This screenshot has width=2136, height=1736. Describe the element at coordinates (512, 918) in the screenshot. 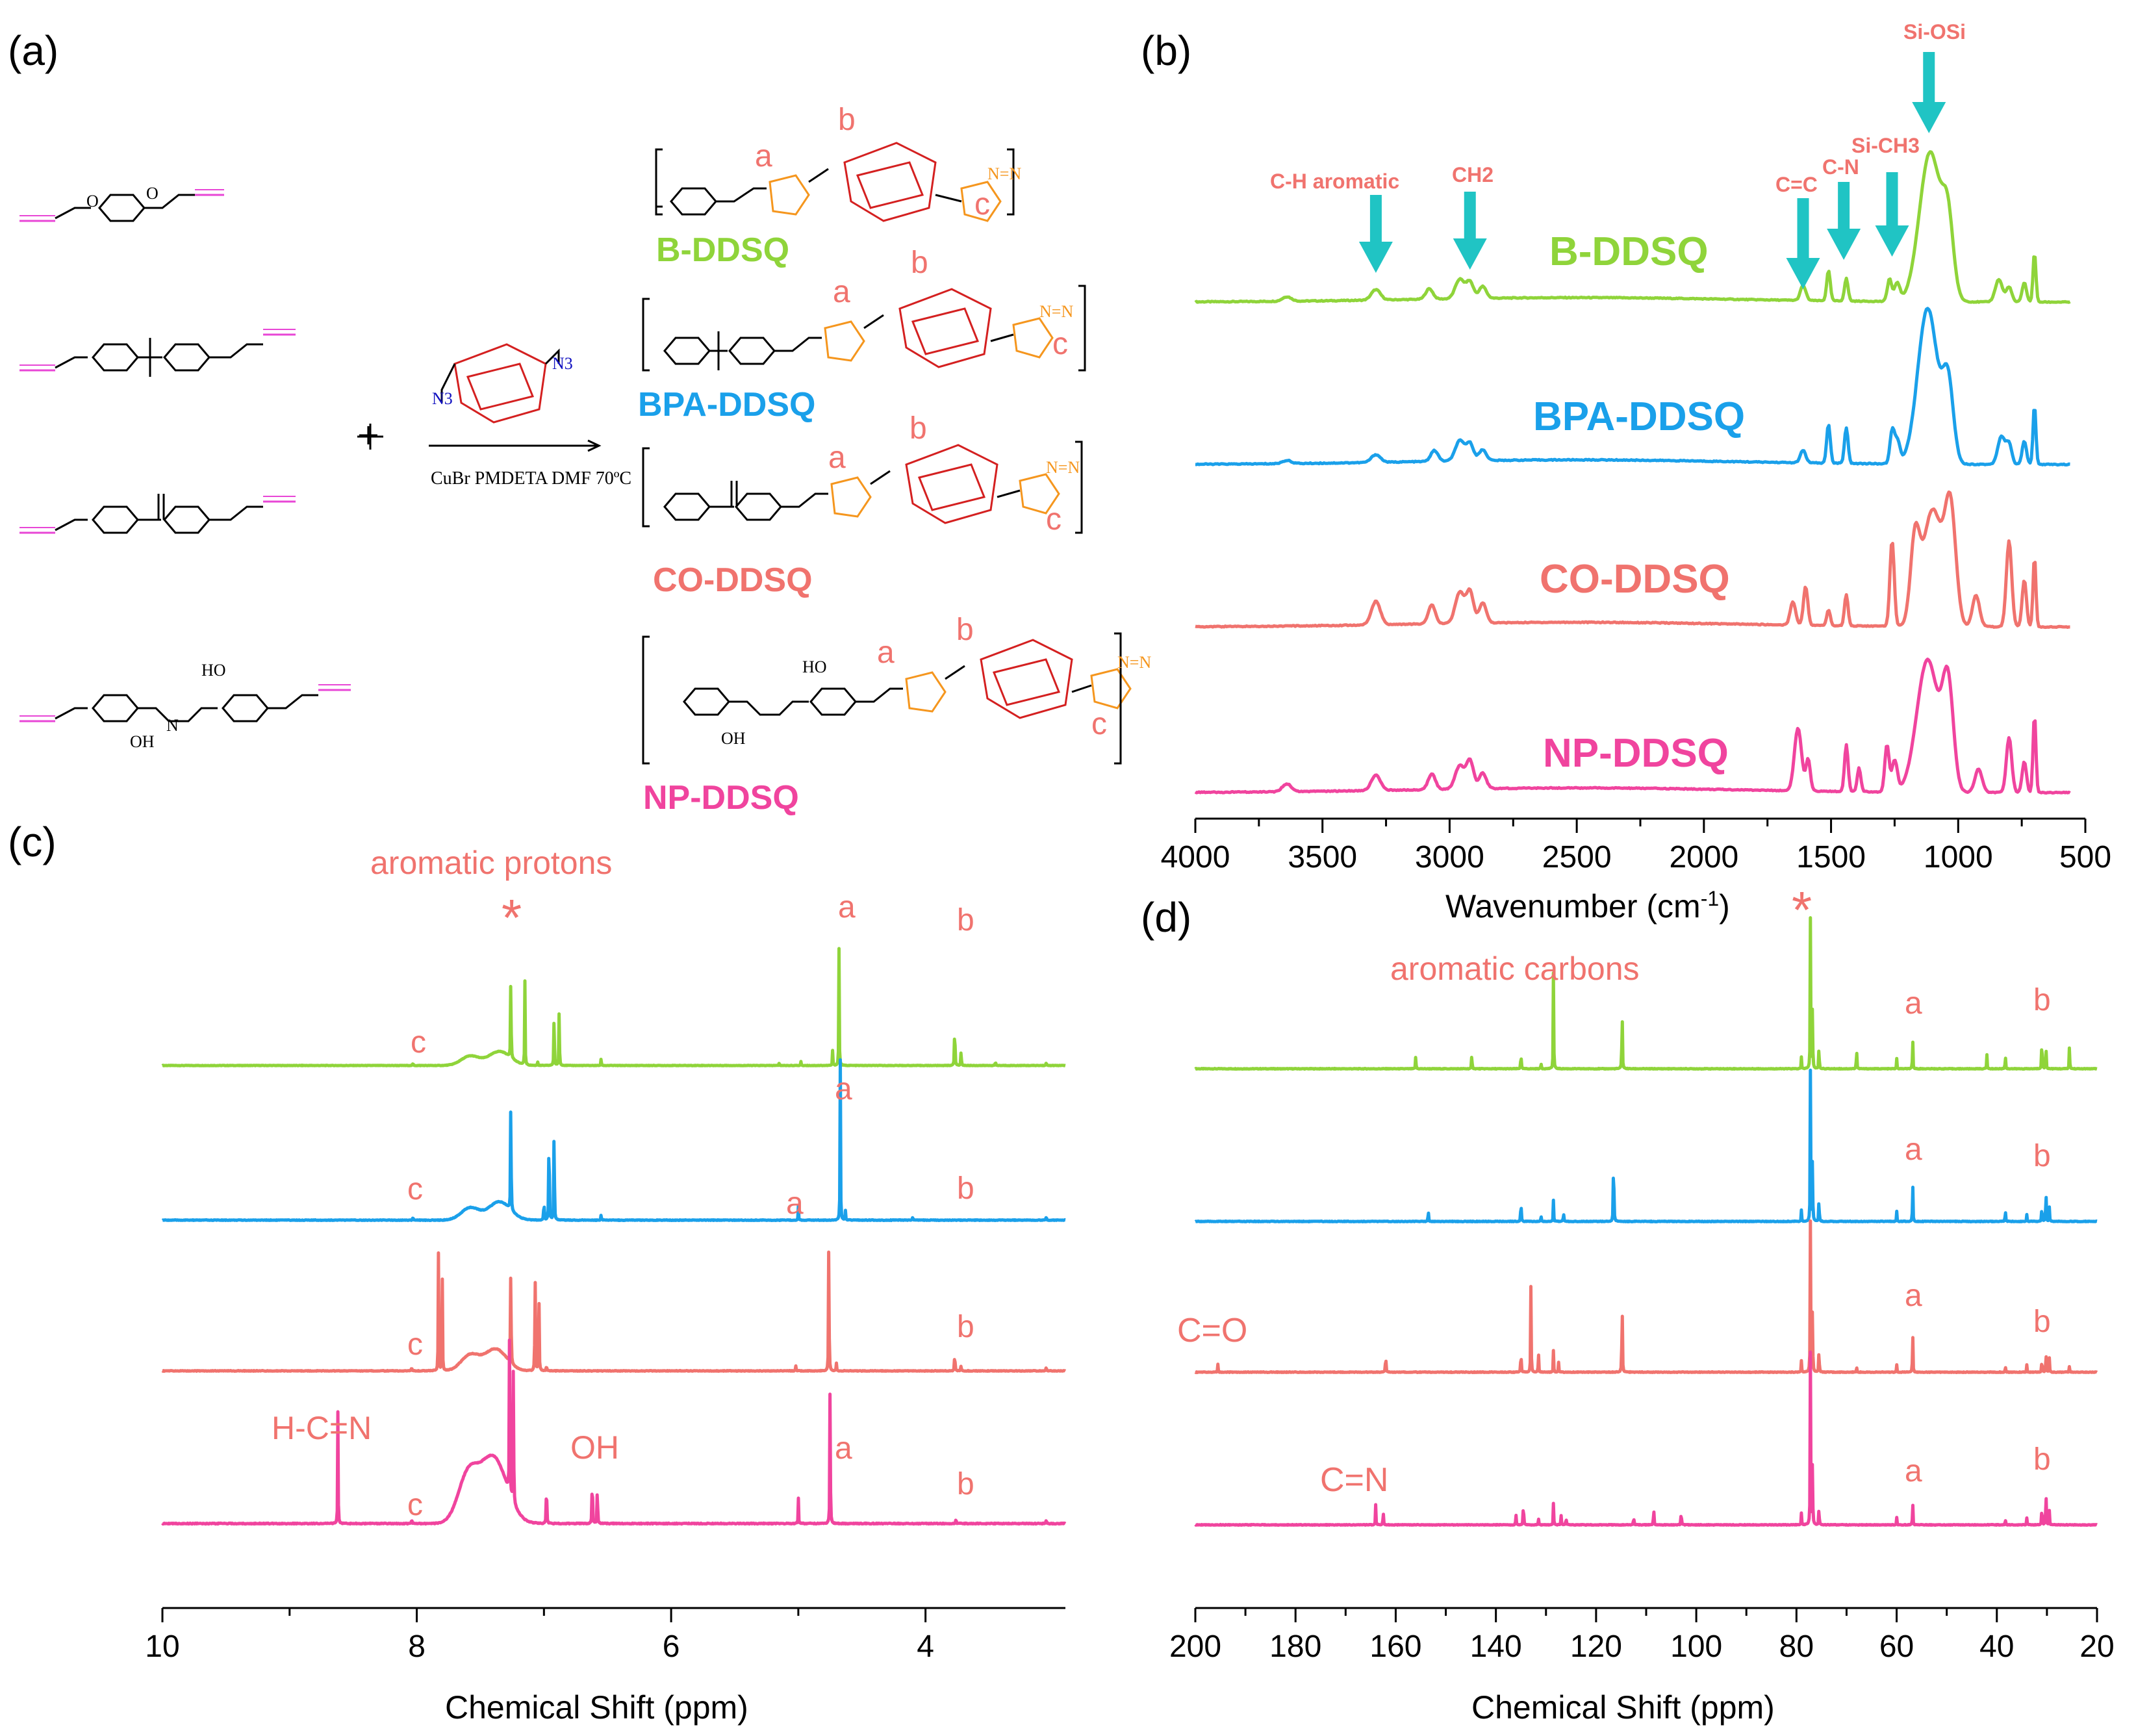

I see `hnmr-asterisk: *` at that location.